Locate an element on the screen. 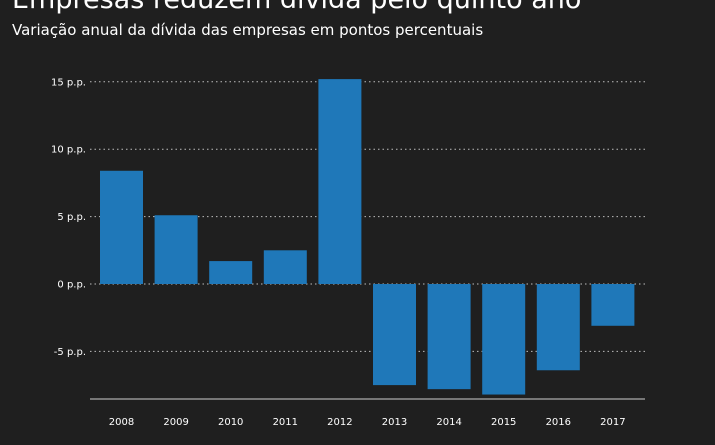 The width and height of the screenshot is (715, 445). y-tick-label: 15 p.p. is located at coordinates (68, 82).